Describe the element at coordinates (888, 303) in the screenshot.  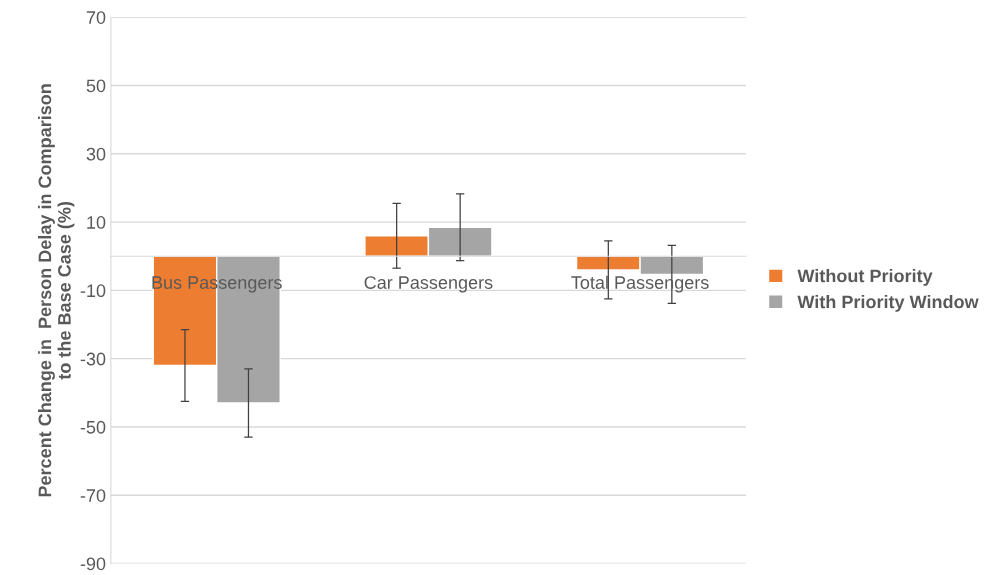
I see `legend-label: With Priority Window` at that location.